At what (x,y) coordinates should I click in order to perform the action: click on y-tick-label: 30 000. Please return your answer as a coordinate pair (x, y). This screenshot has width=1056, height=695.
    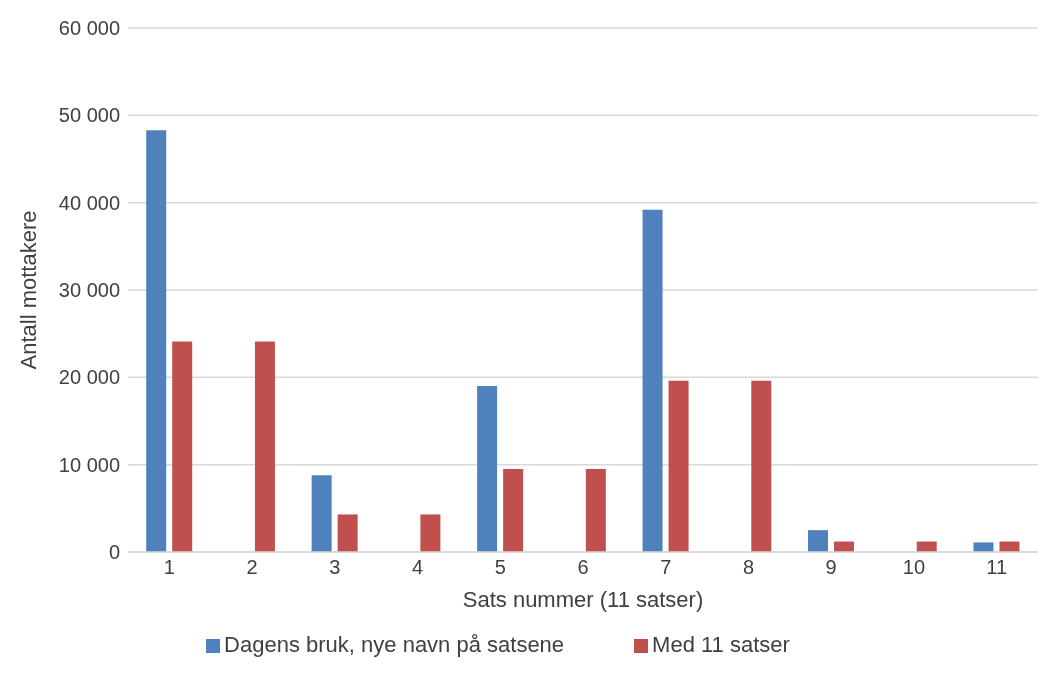
    Looking at the image, I should click on (89, 290).